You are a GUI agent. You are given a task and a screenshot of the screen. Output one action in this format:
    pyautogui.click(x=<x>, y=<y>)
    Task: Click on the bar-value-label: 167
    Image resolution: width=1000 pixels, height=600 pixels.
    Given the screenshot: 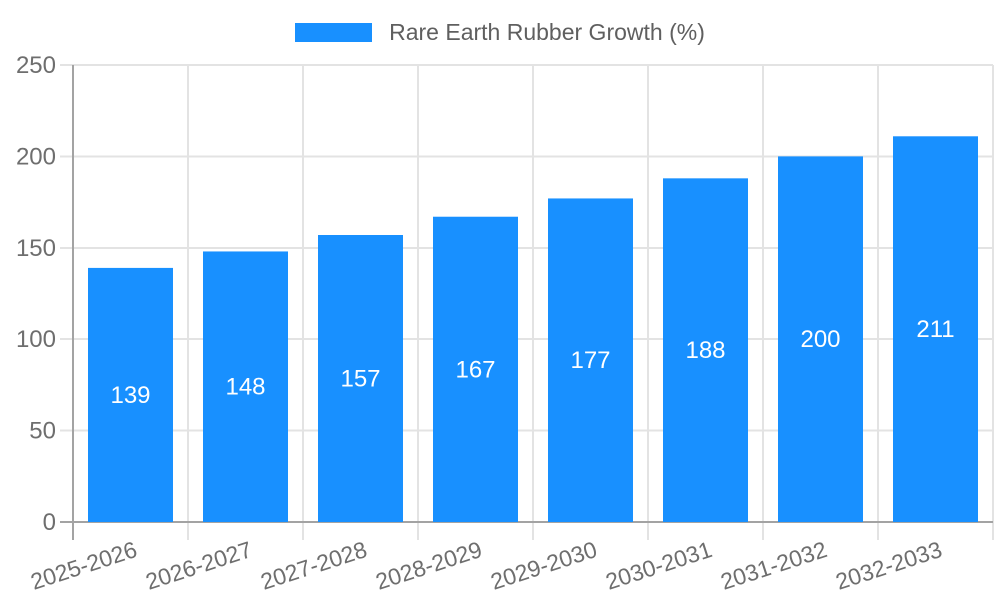 What is the action you would take?
    pyautogui.click(x=475, y=369)
    